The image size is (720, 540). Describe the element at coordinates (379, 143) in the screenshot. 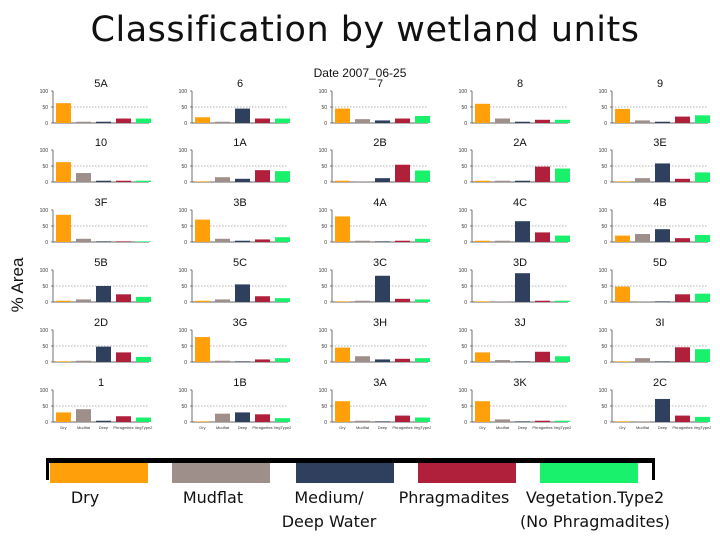

I see `panel-title: 2B` at that location.